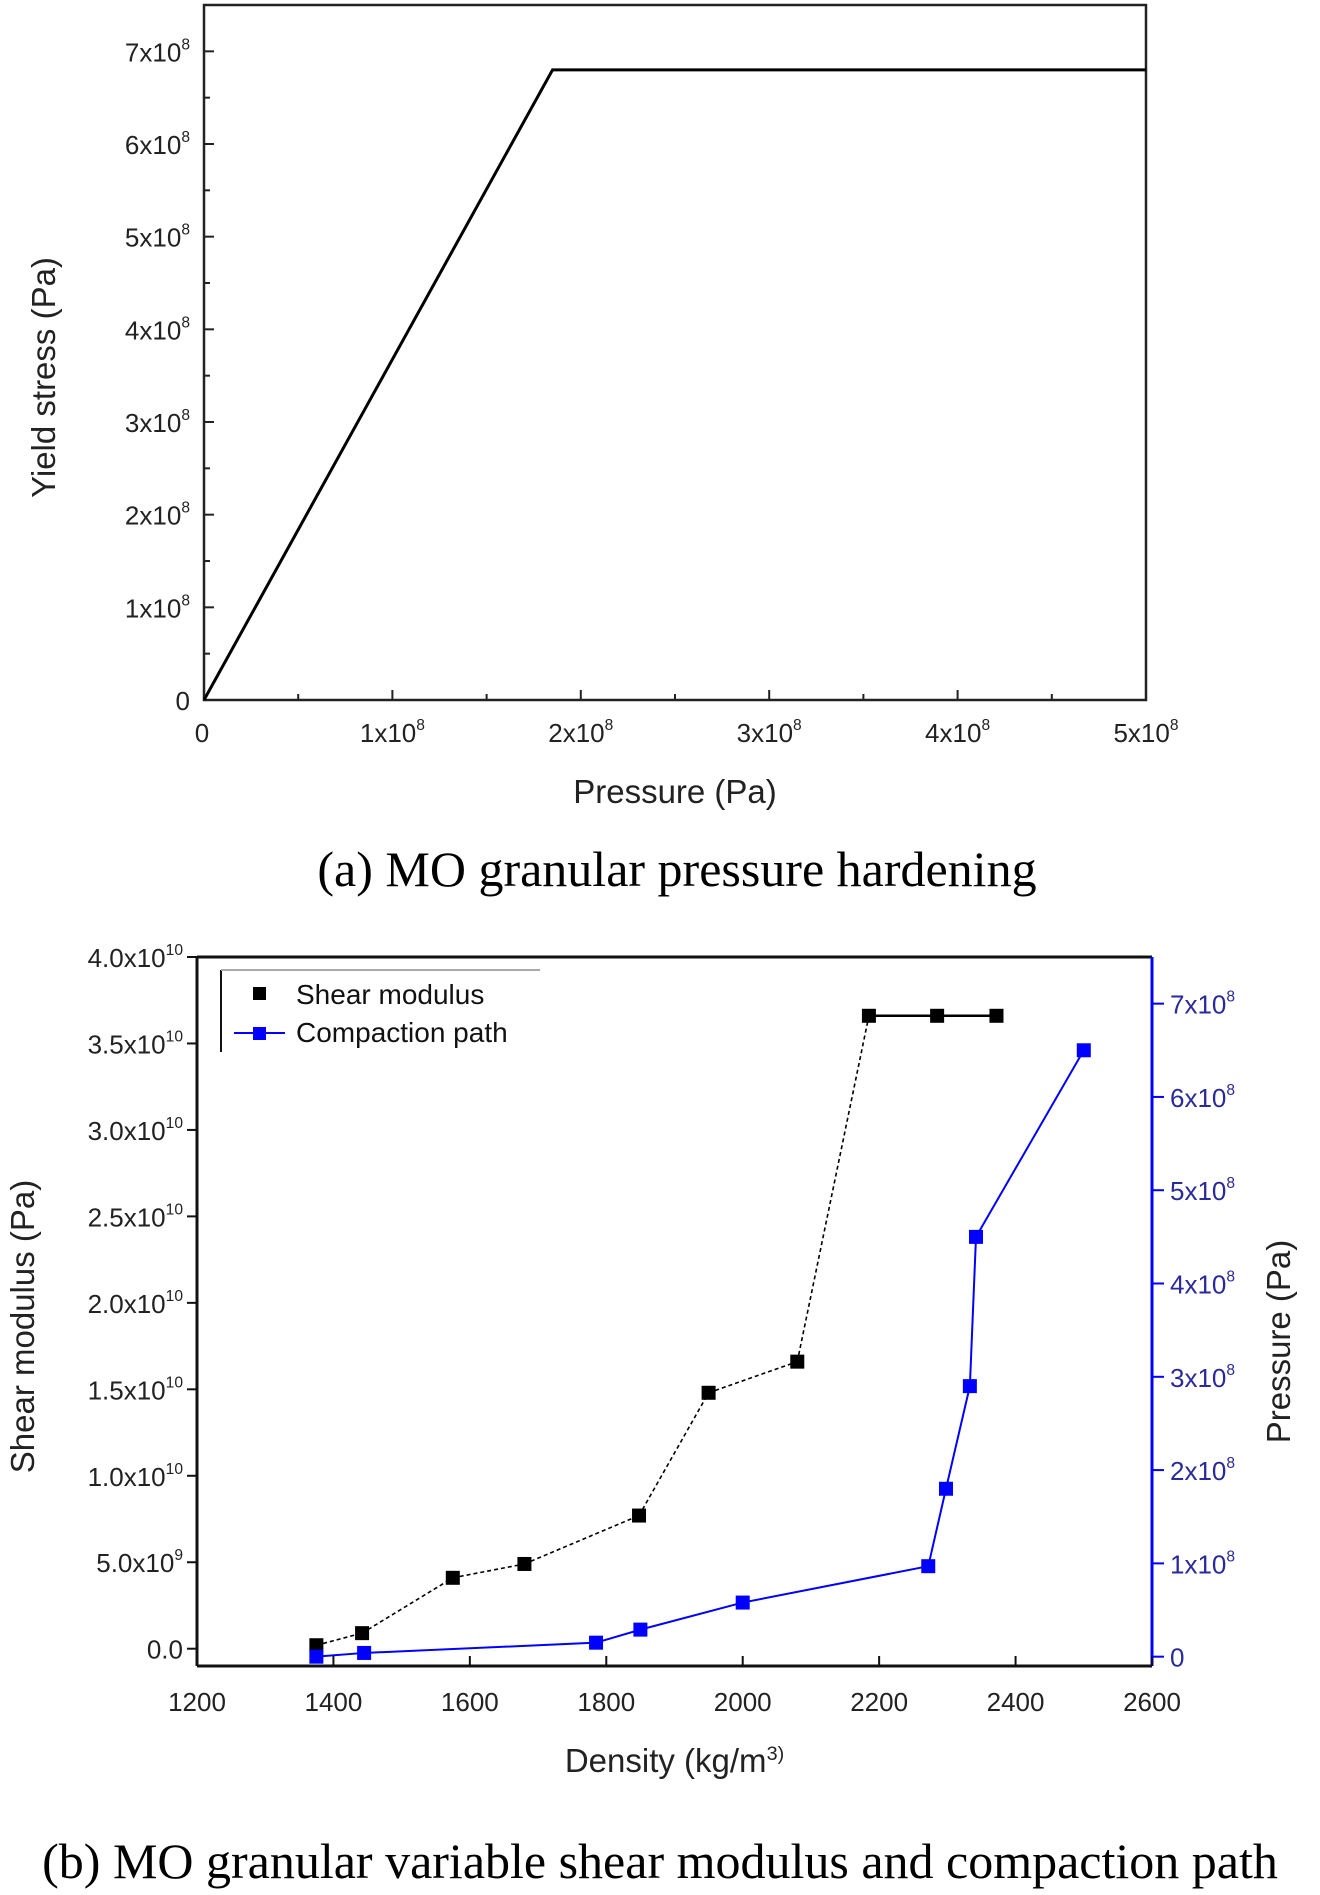 Image resolution: width=1320 pixels, height=1895 pixels. I want to click on y-tick-label-b: 5.0x109, so click(139, 1562).